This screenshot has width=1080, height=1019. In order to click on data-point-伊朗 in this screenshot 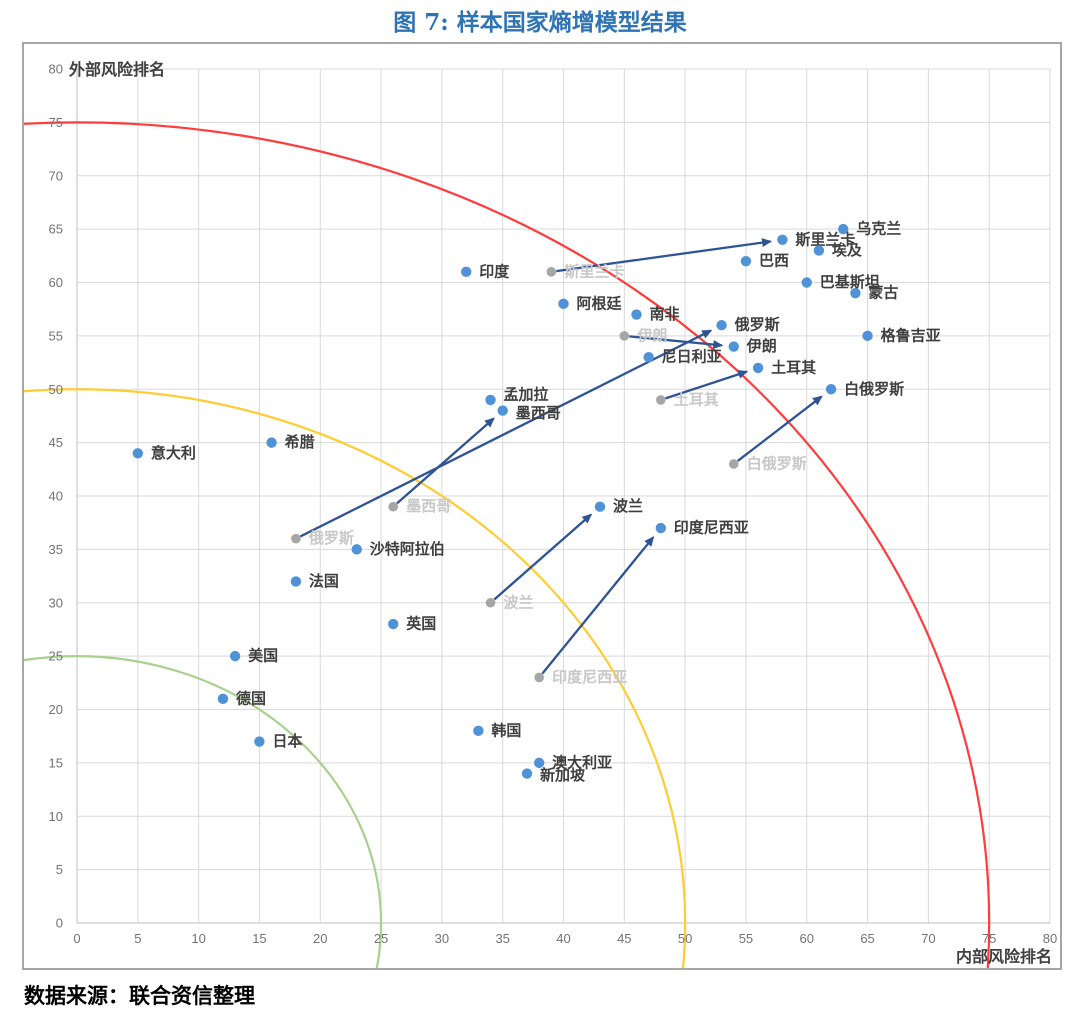, I will do `click(733, 346)`.